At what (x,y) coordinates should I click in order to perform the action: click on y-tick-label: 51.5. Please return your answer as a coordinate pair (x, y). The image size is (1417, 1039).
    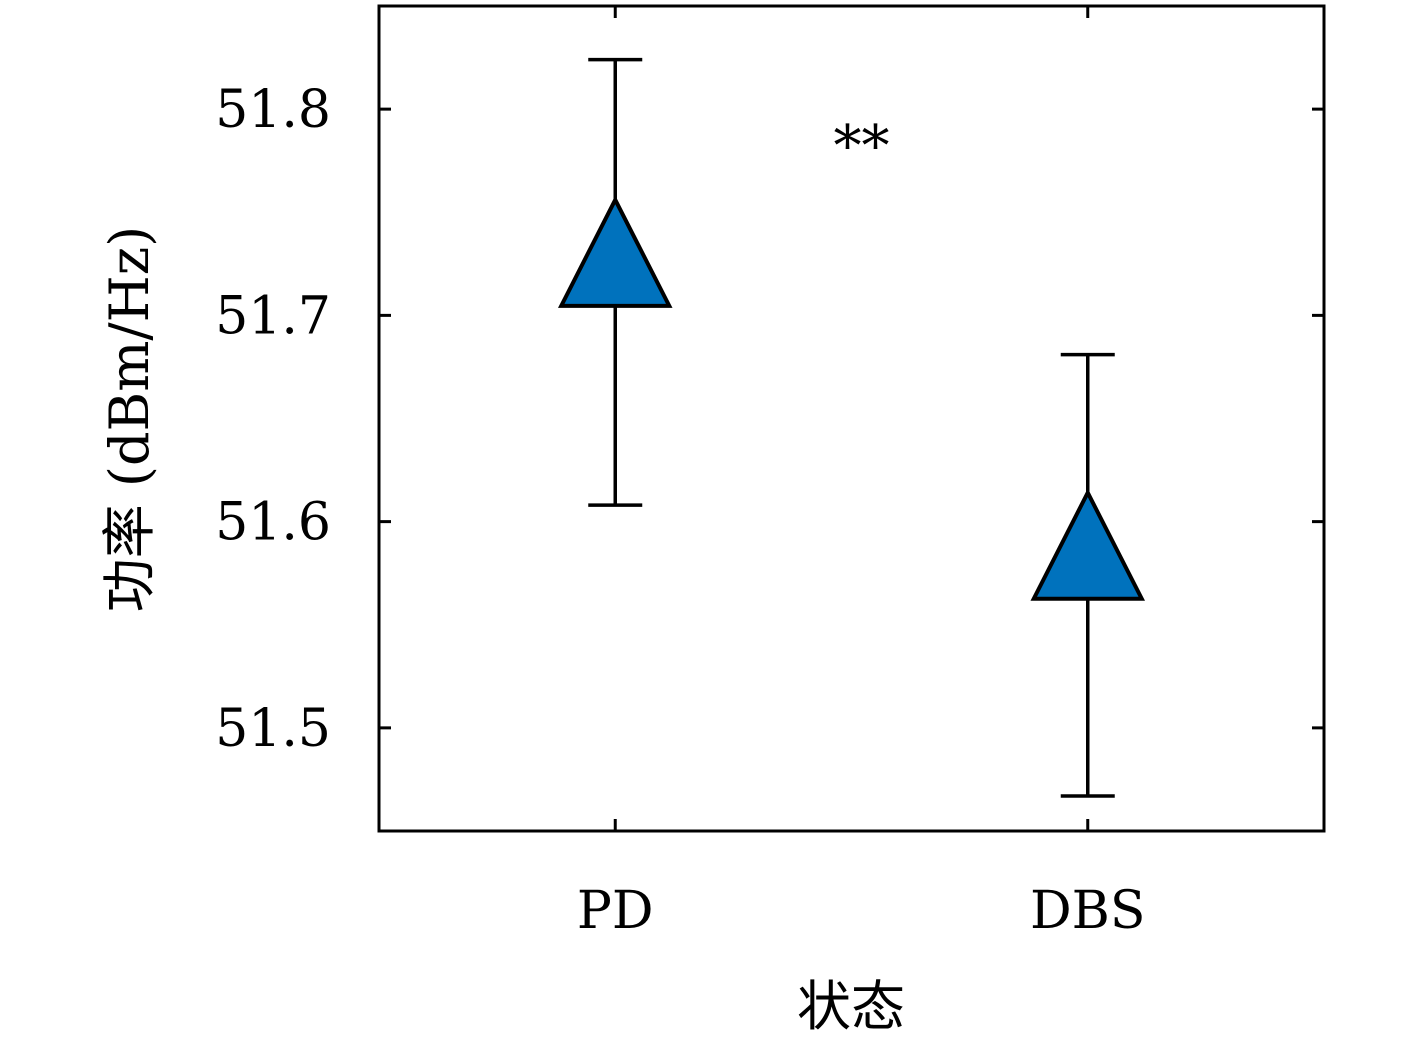
    Looking at the image, I should click on (273, 729).